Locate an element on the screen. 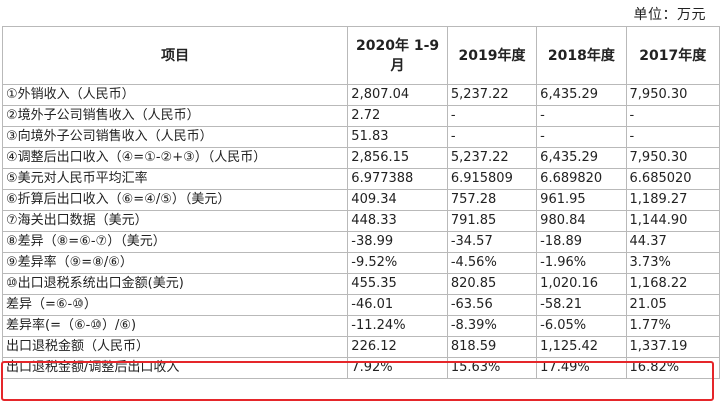 The width and height of the screenshot is (724, 407). value-cell: 51.83 is located at coordinates (397, 137).